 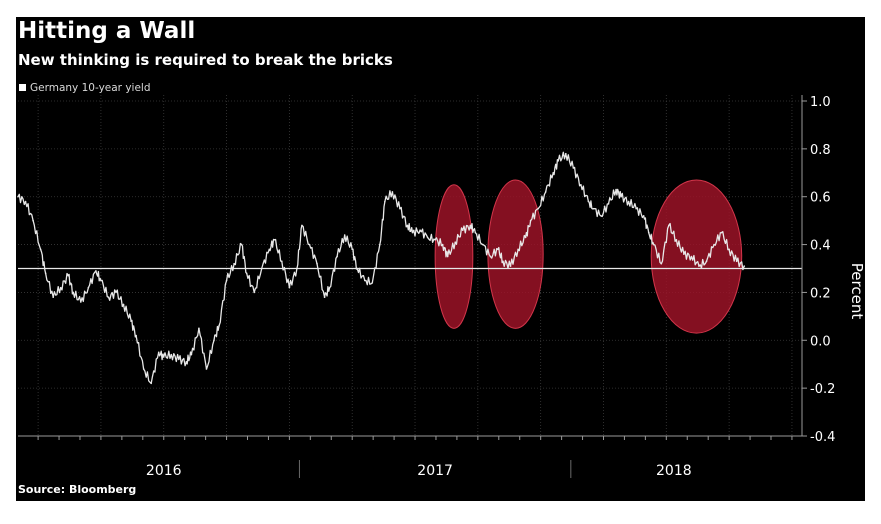 I want to click on source-note: Source: Bloomberg, so click(x=77, y=489).